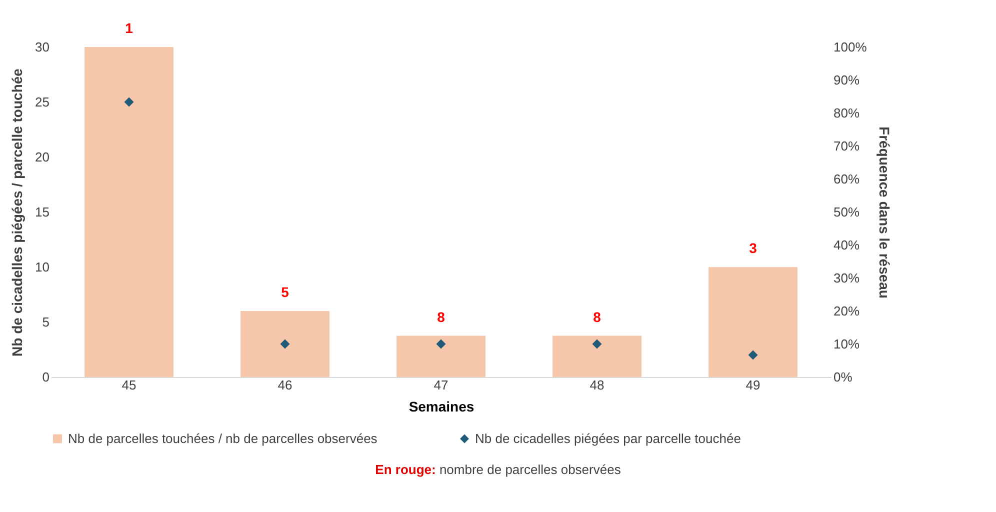 The image size is (996, 512). I want to click on x-tick-label: 47, so click(441, 385).